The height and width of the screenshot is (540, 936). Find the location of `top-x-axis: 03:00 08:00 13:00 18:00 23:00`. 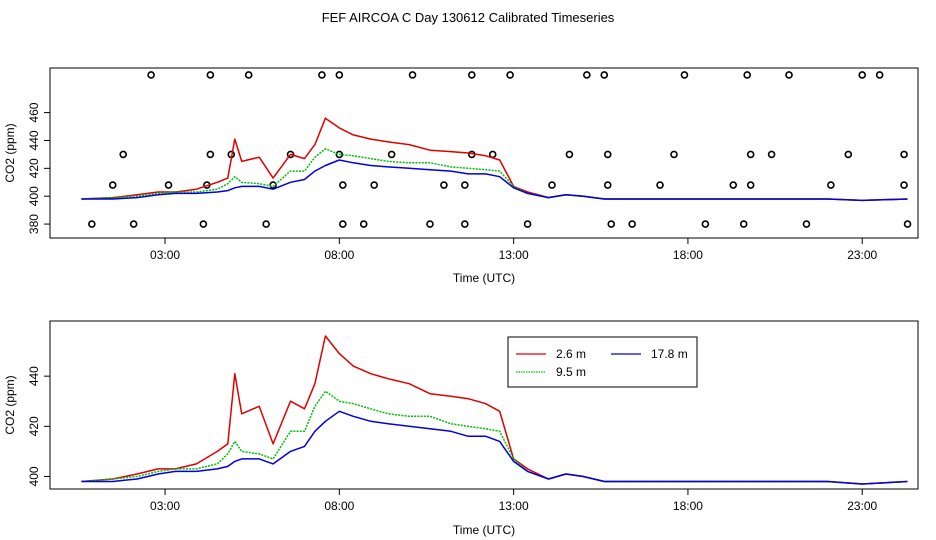

top-x-axis: 03:00 08:00 13:00 18:00 23:00 is located at coordinates (514, 250).